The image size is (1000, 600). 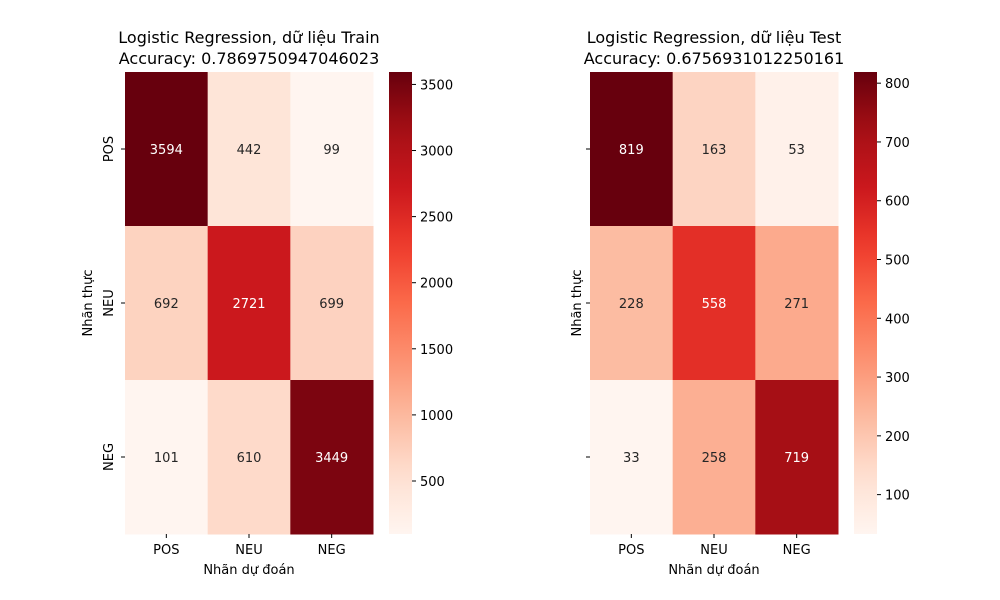 I want to click on cell-value-label: 3449, so click(x=331, y=458).